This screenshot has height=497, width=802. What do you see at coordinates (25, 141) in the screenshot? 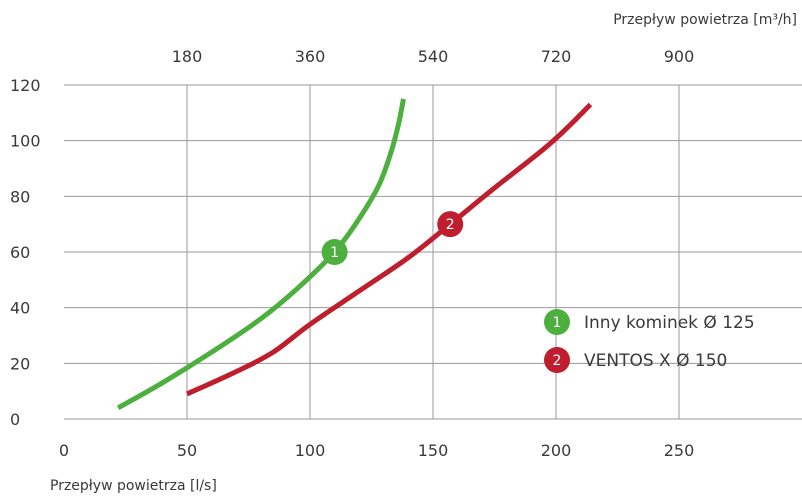
I see `y-tick-label: 100` at bounding box center [25, 141].